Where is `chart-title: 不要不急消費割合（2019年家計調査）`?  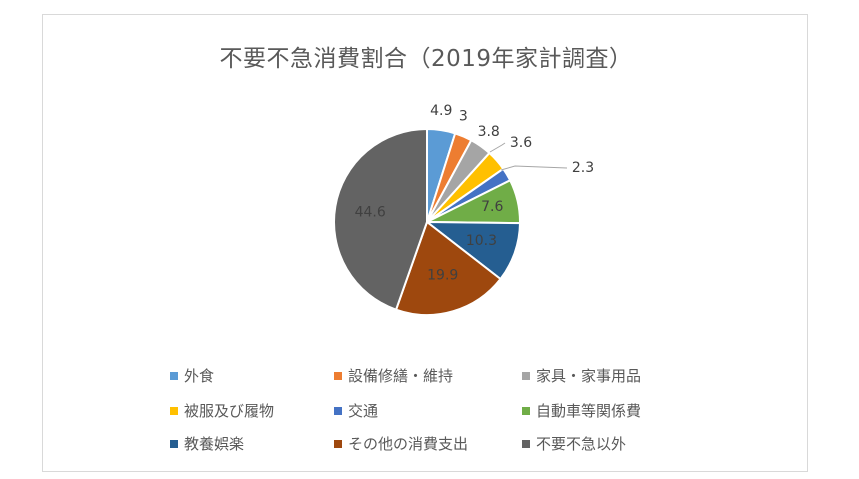
chart-title: 不要不急消費割合（2019年家計調査） is located at coordinates (426, 59).